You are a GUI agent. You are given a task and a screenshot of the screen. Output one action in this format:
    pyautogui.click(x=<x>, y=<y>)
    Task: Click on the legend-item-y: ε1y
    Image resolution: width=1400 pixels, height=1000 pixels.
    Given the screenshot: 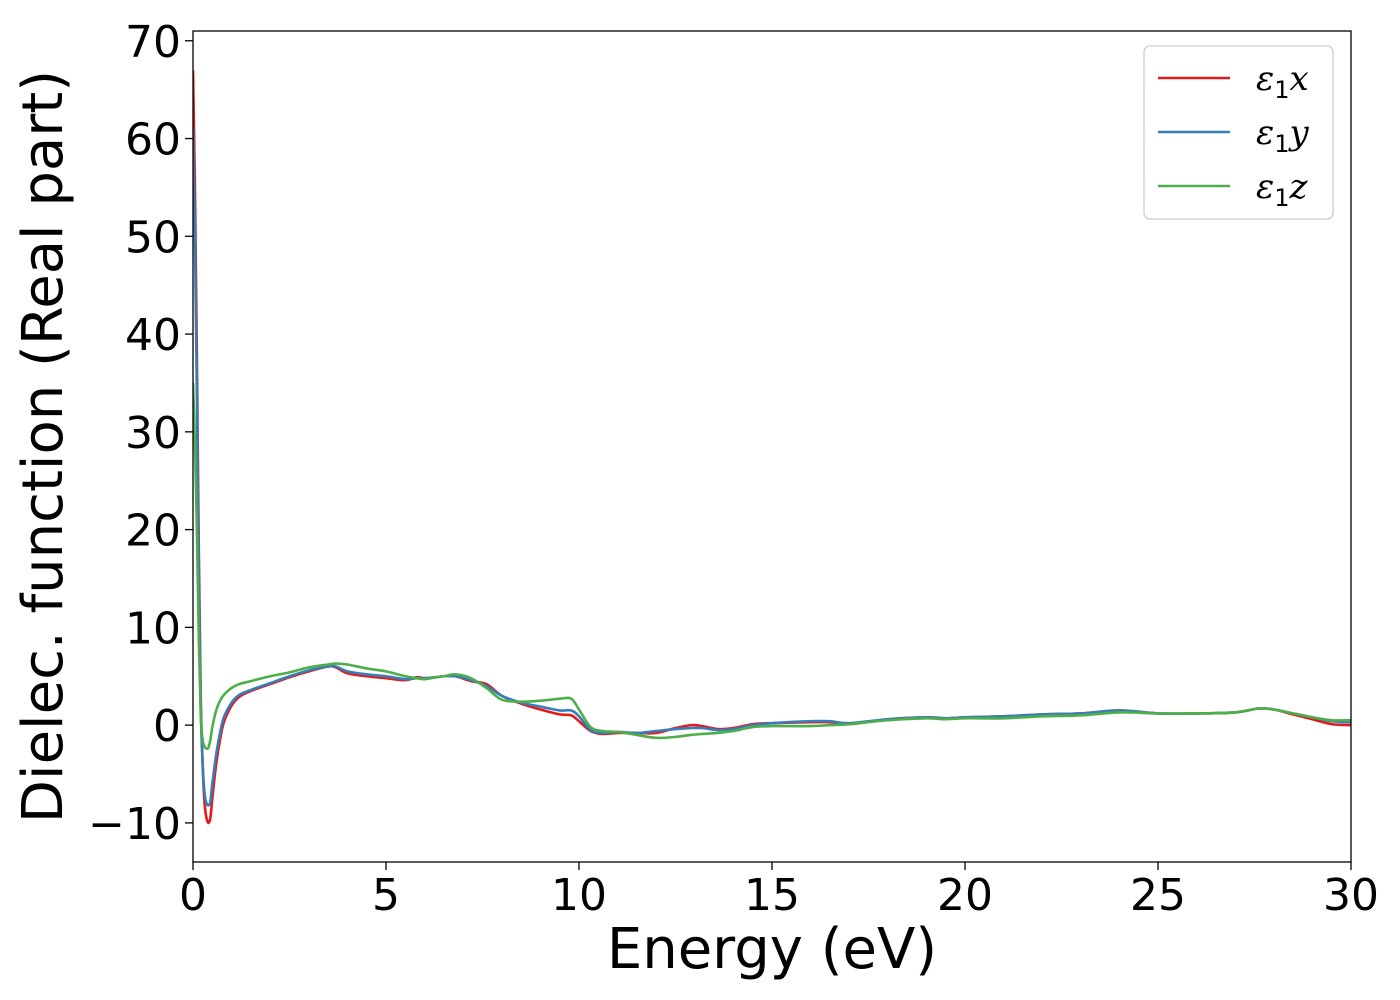 What is the action you would take?
    pyautogui.click(x=1234, y=135)
    